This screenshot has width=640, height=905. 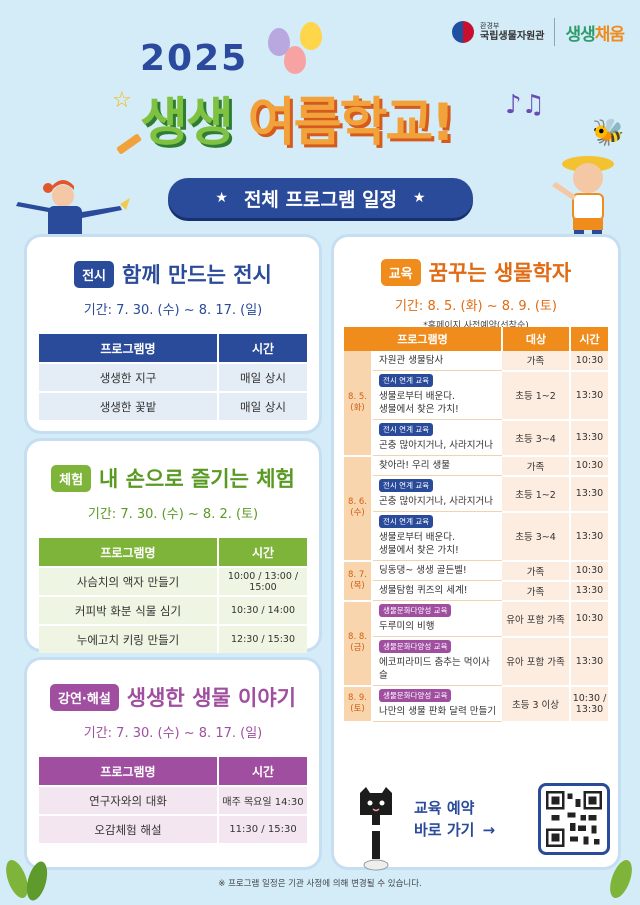 I want to click on star-icon: ☆, so click(x=122, y=100).